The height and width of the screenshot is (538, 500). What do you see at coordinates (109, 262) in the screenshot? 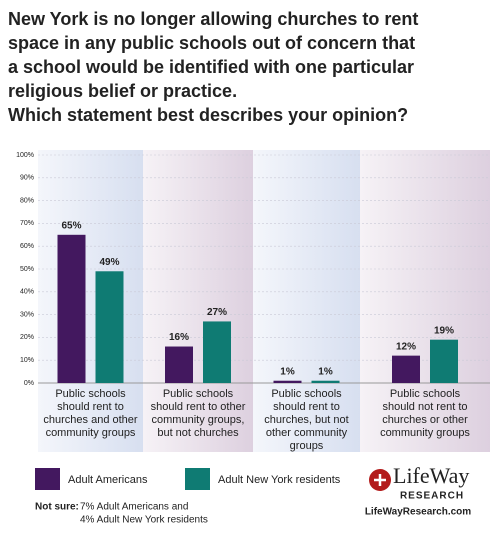
I see `data-label: 49%` at bounding box center [109, 262].